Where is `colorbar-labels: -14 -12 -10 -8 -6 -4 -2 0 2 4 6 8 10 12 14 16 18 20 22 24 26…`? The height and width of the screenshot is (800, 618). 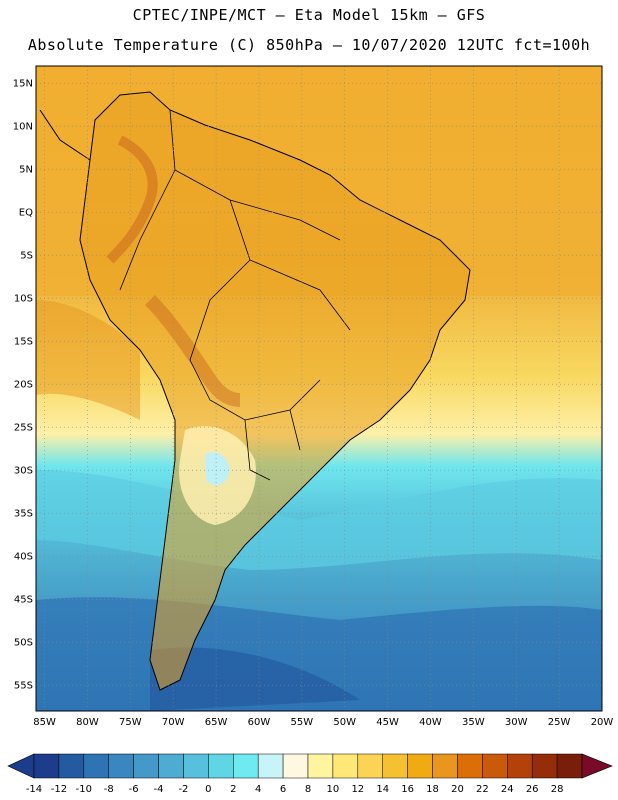
colorbar-labels: -14 -12 -10 -8 -6 -4 -2 0 2 4 6 8 10 12 14 16 18 20 22 24 26… is located at coordinates (295, 789).